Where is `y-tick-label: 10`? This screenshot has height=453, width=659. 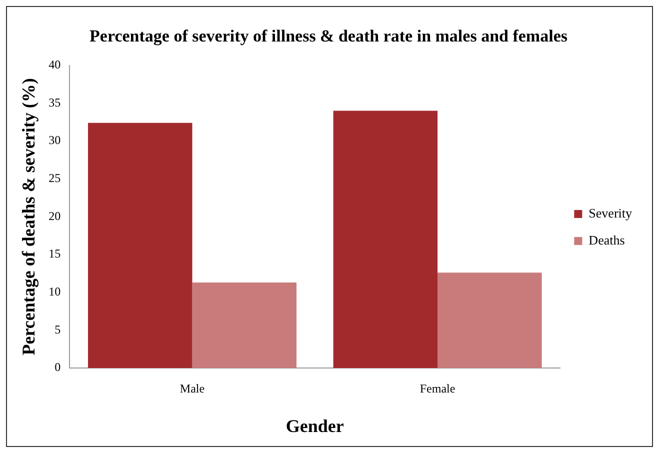 y-tick-label: 10 is located at coordinates (54, 291).